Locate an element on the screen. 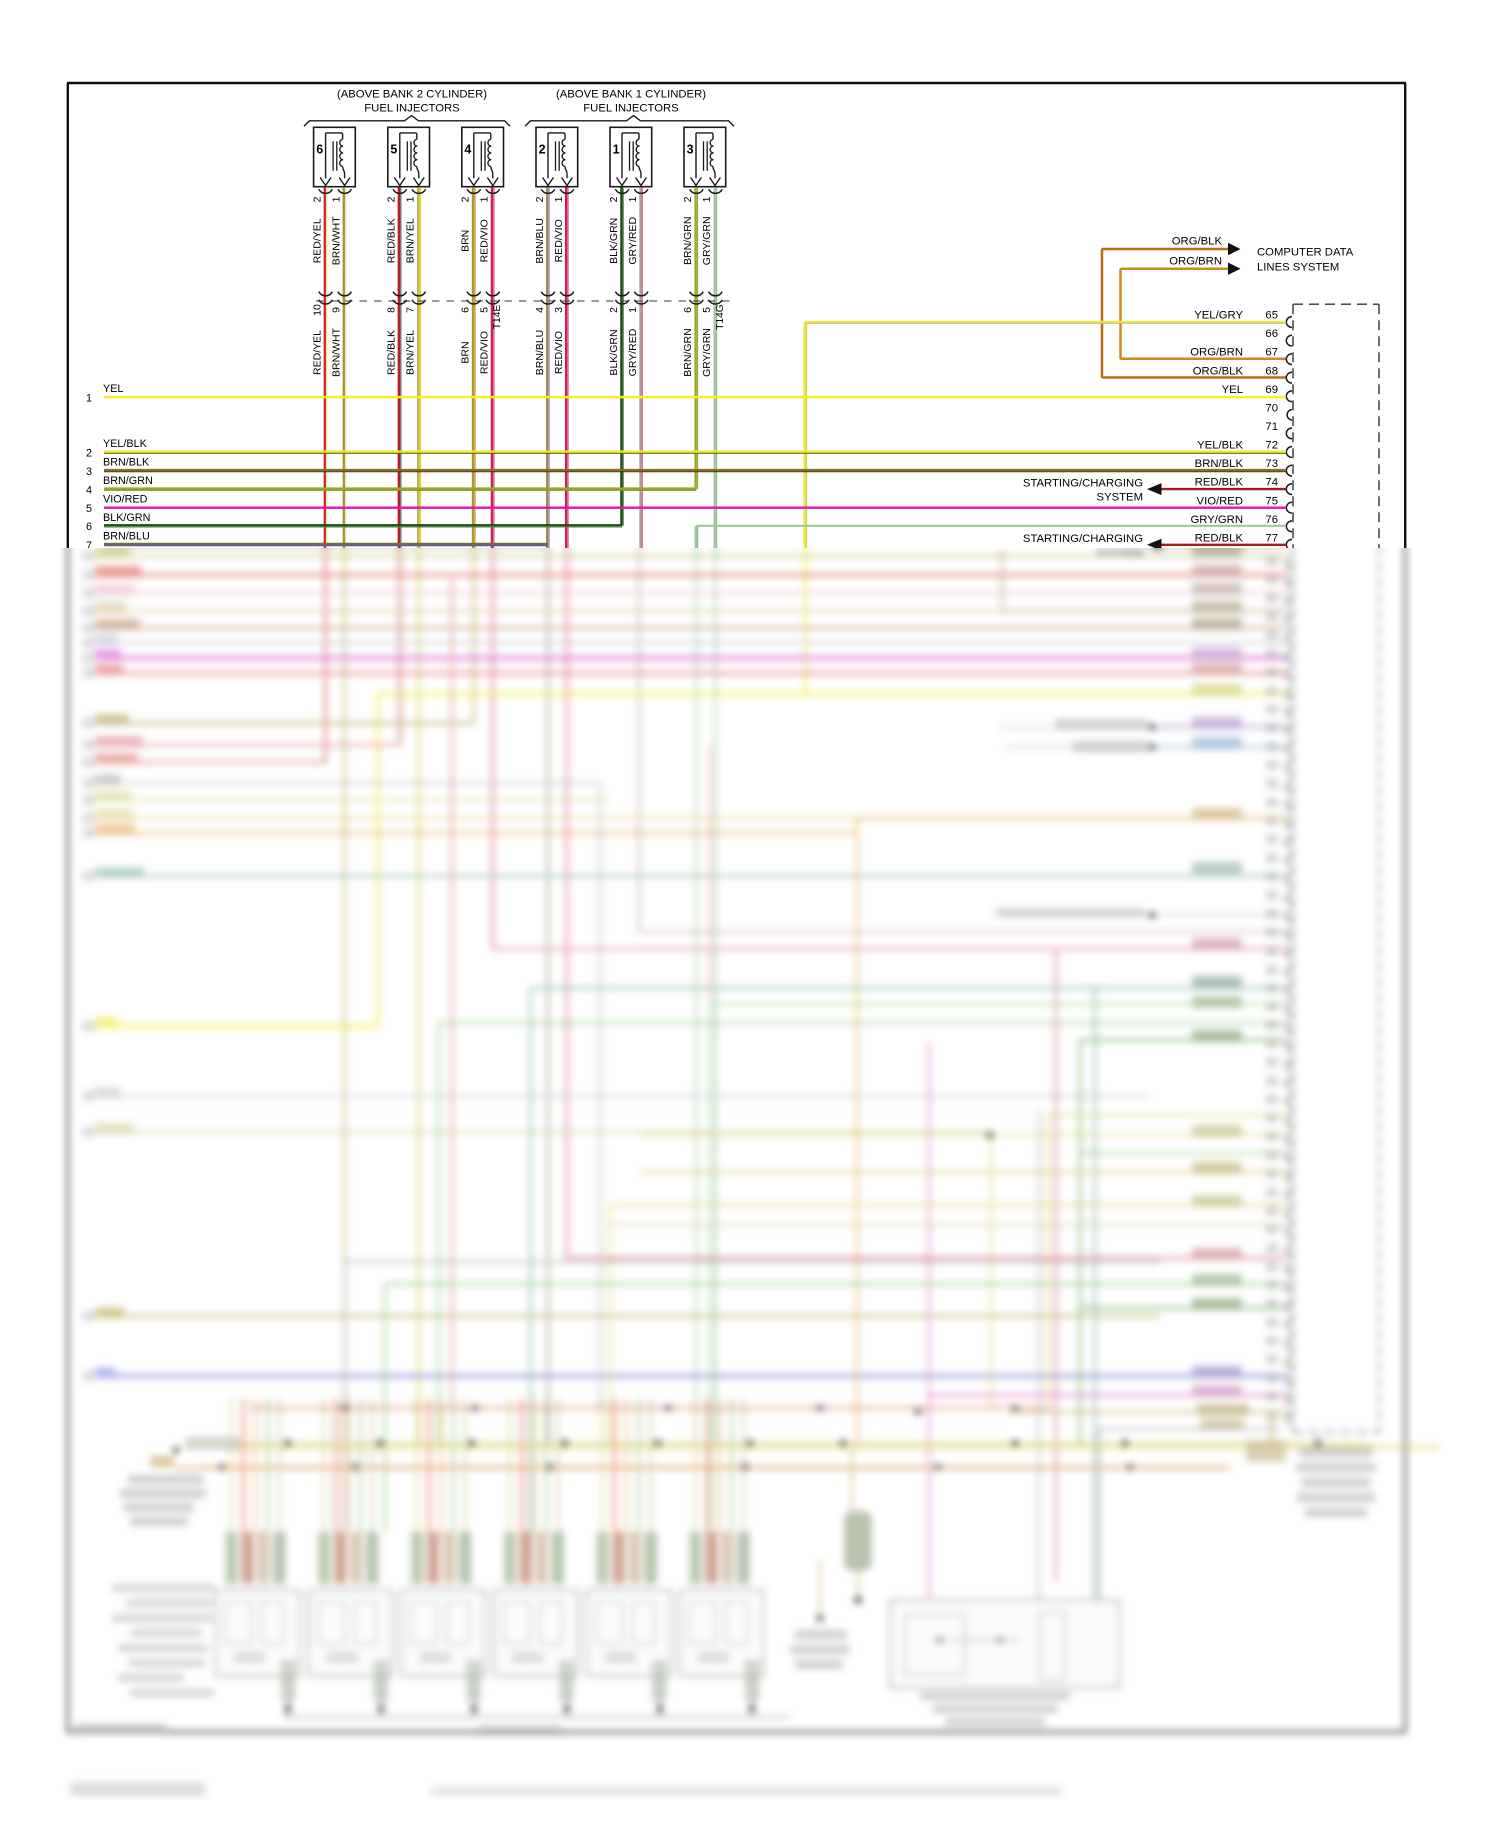 The image size is (1500, 1828). svg-text: T14E is located at coordinates (497, 317).